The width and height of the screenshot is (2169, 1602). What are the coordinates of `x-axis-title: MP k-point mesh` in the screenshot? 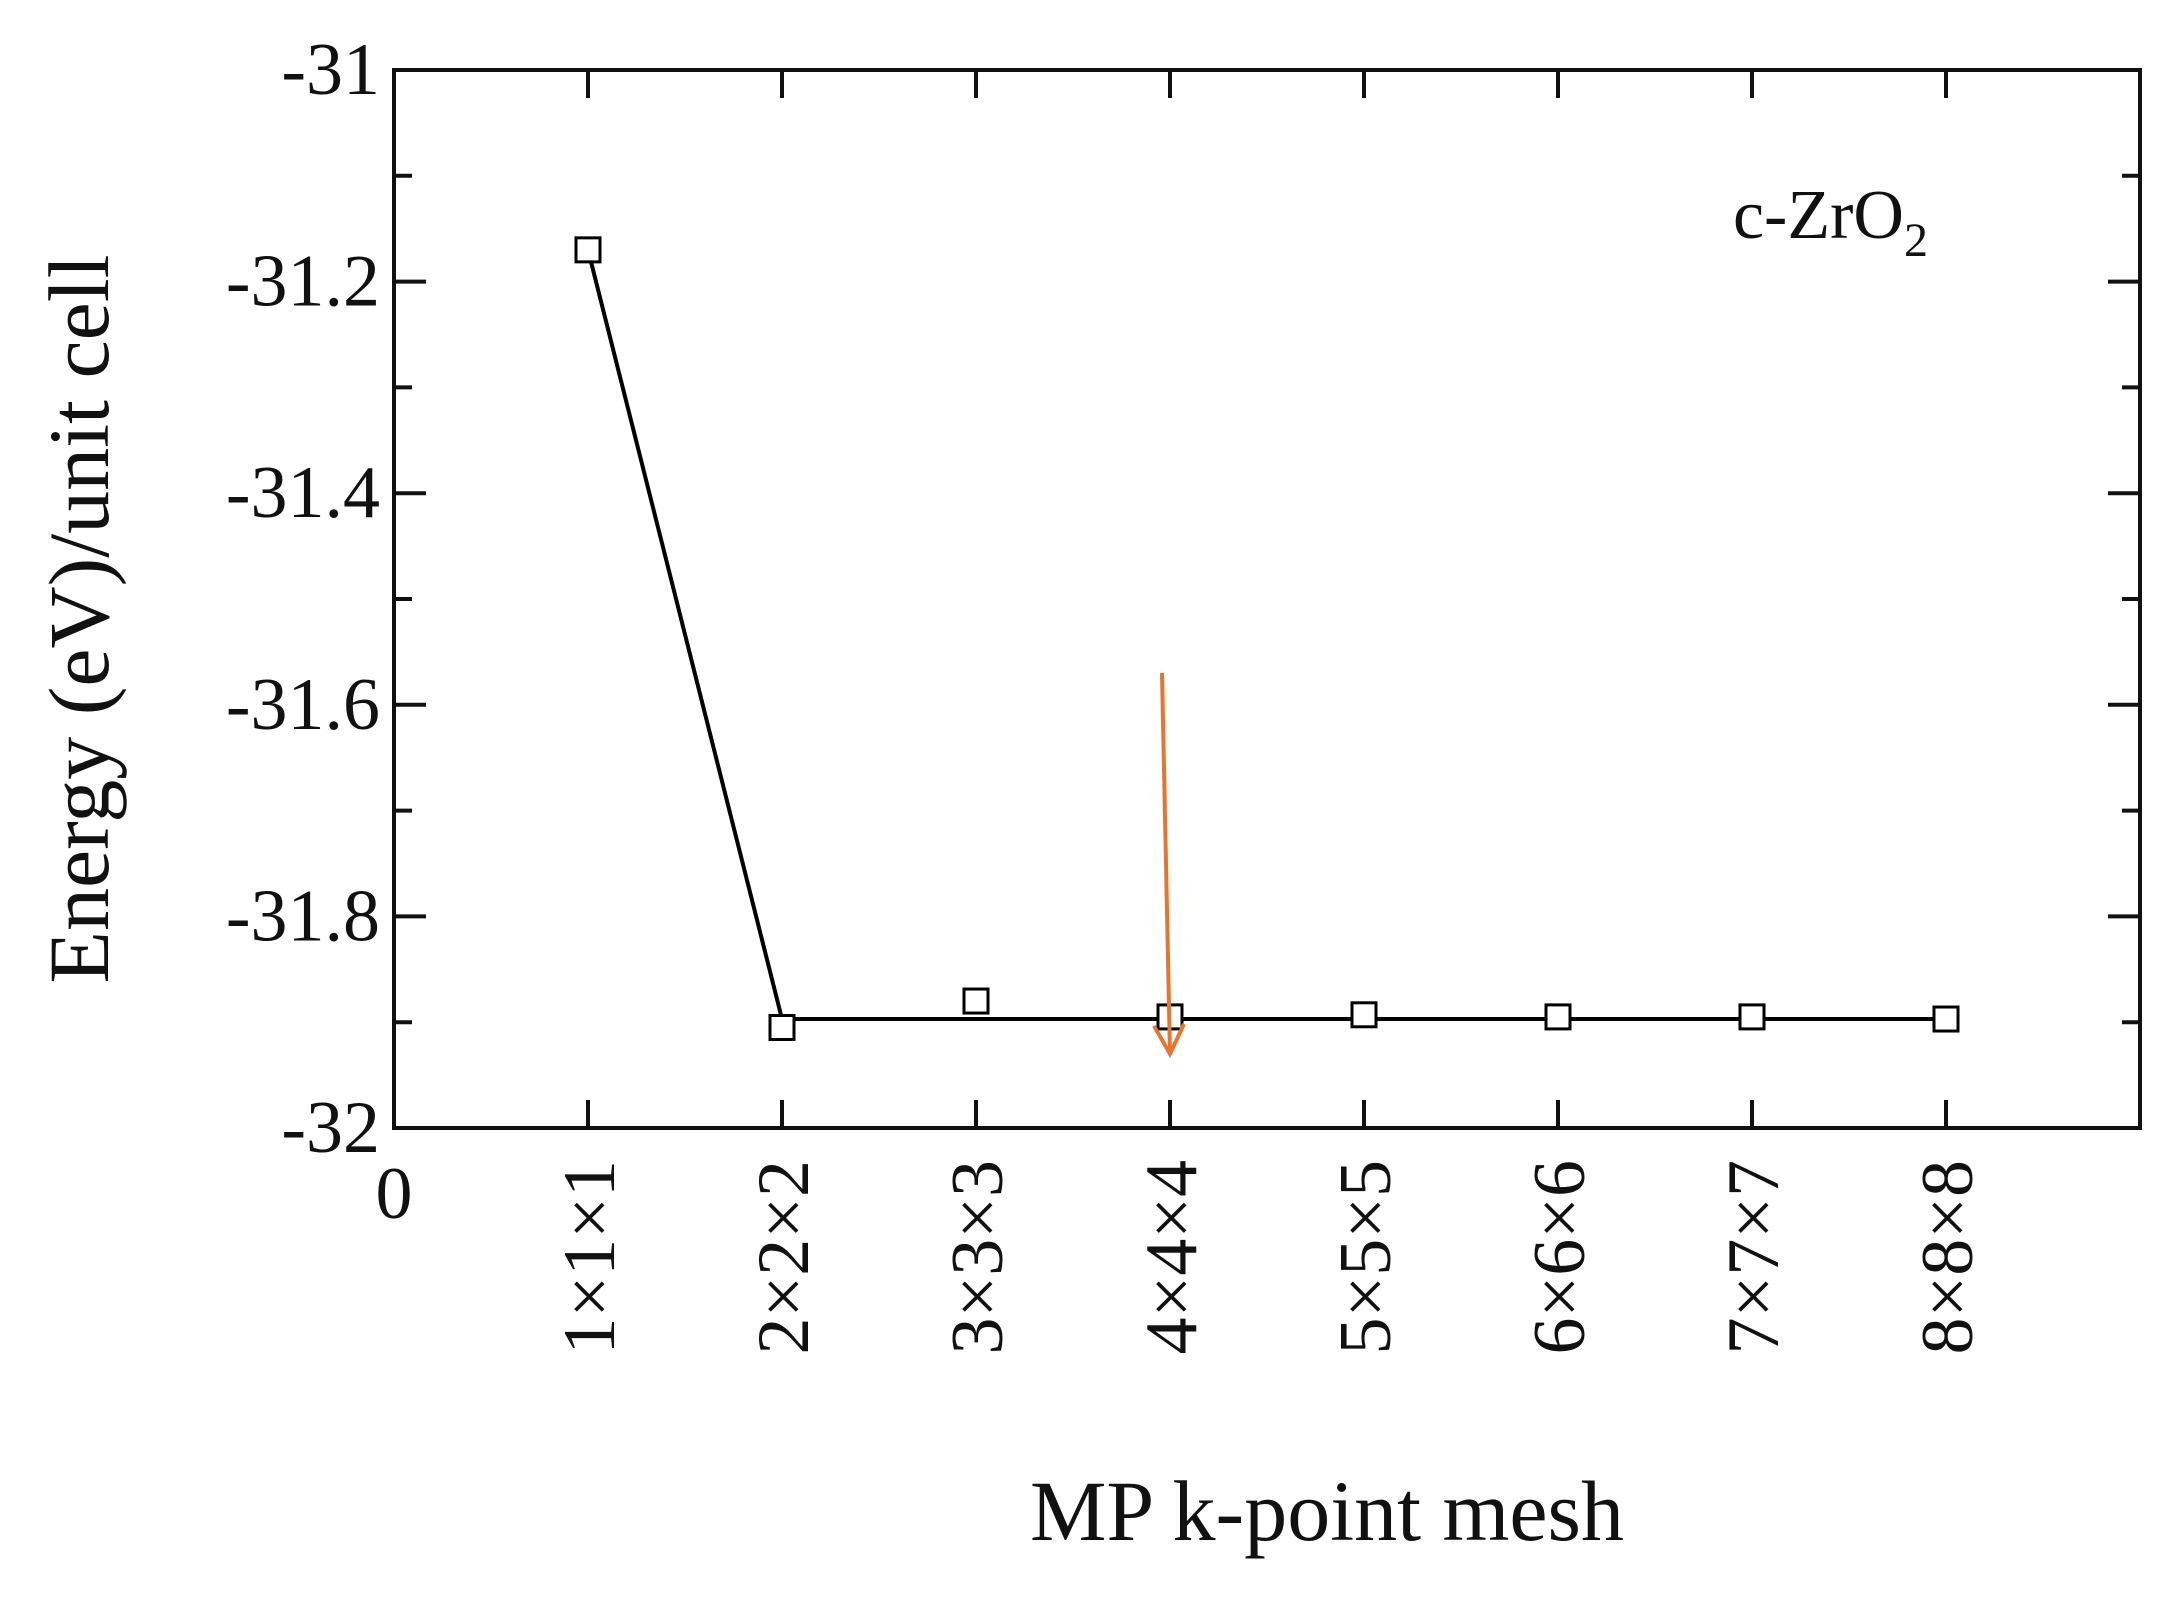 It's located at (1327, 1511).